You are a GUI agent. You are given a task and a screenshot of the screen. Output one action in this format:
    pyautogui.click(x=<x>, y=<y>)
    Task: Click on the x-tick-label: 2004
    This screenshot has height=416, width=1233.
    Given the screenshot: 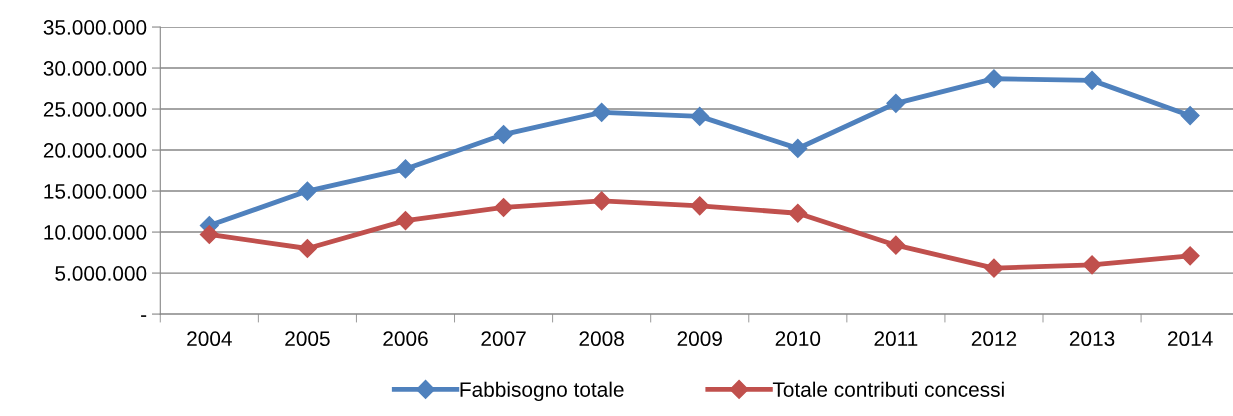 What is the action you would take?
    pyautogui.click(x=209, y=339)
    